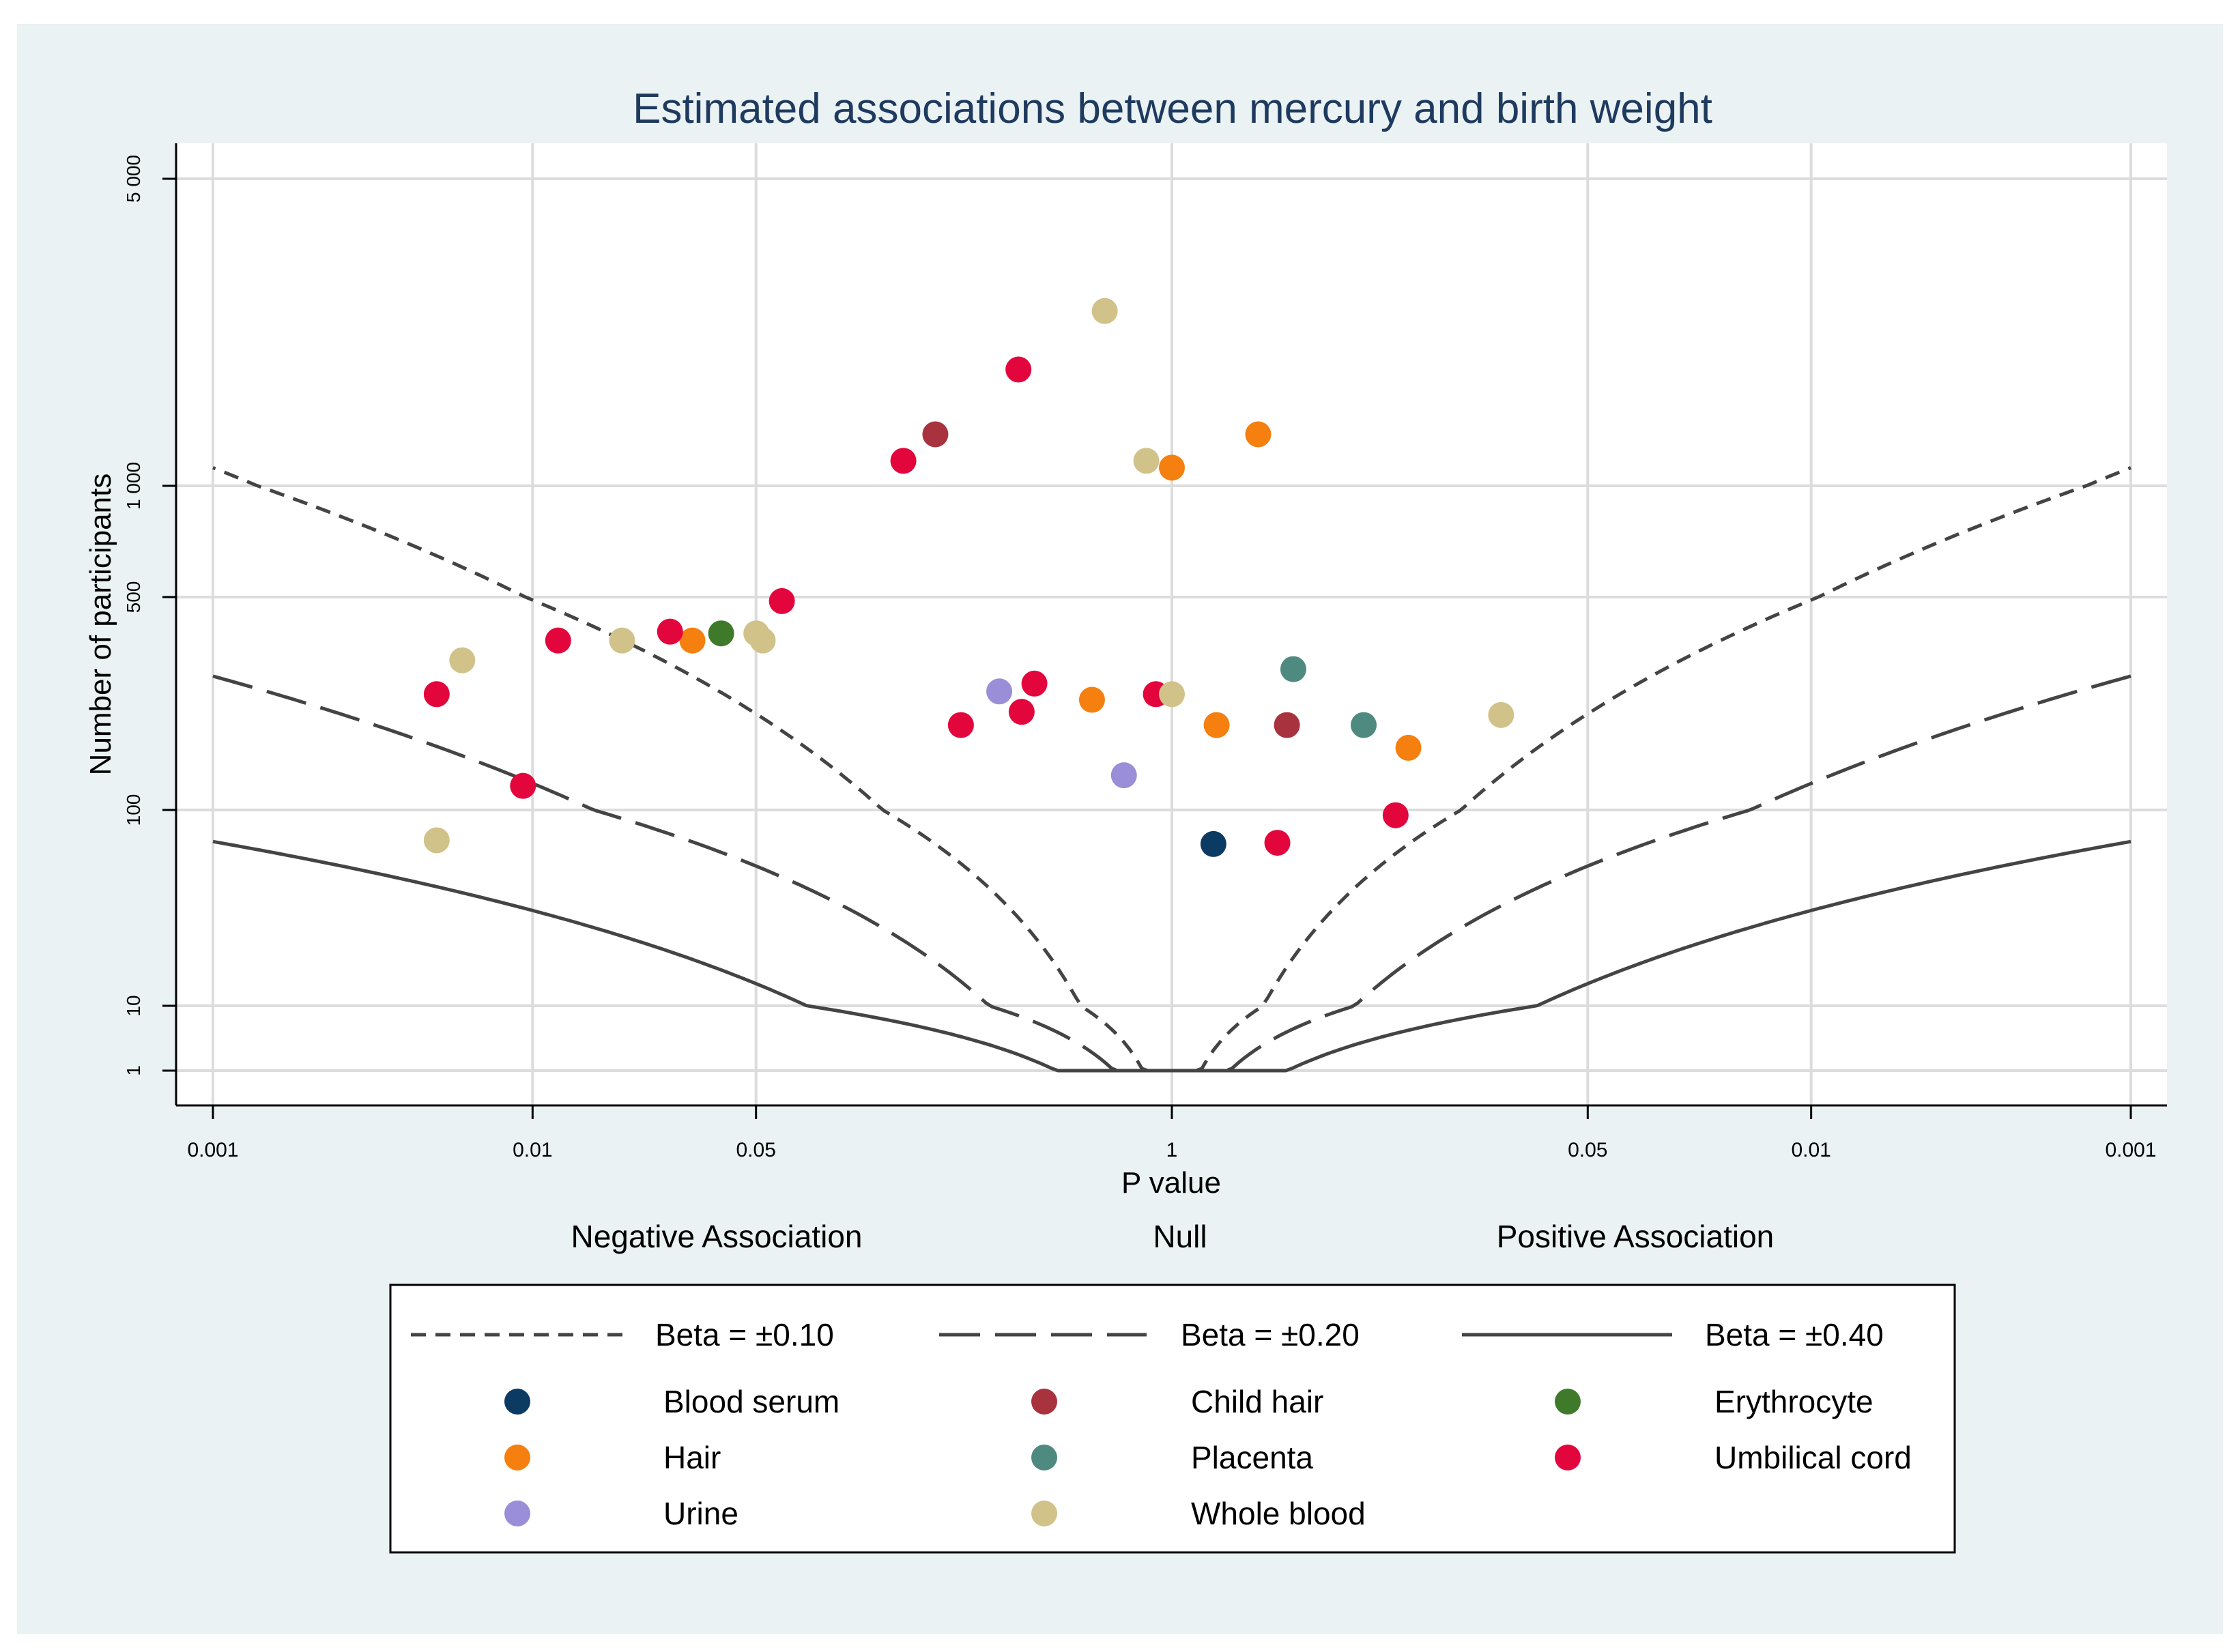 Image resolution: width=2240 pixels, height=1652 pixels. Describe the element at coordinates (716, 1236) in the screenshot. I see `negative-association-label: Negative Association` at that location.